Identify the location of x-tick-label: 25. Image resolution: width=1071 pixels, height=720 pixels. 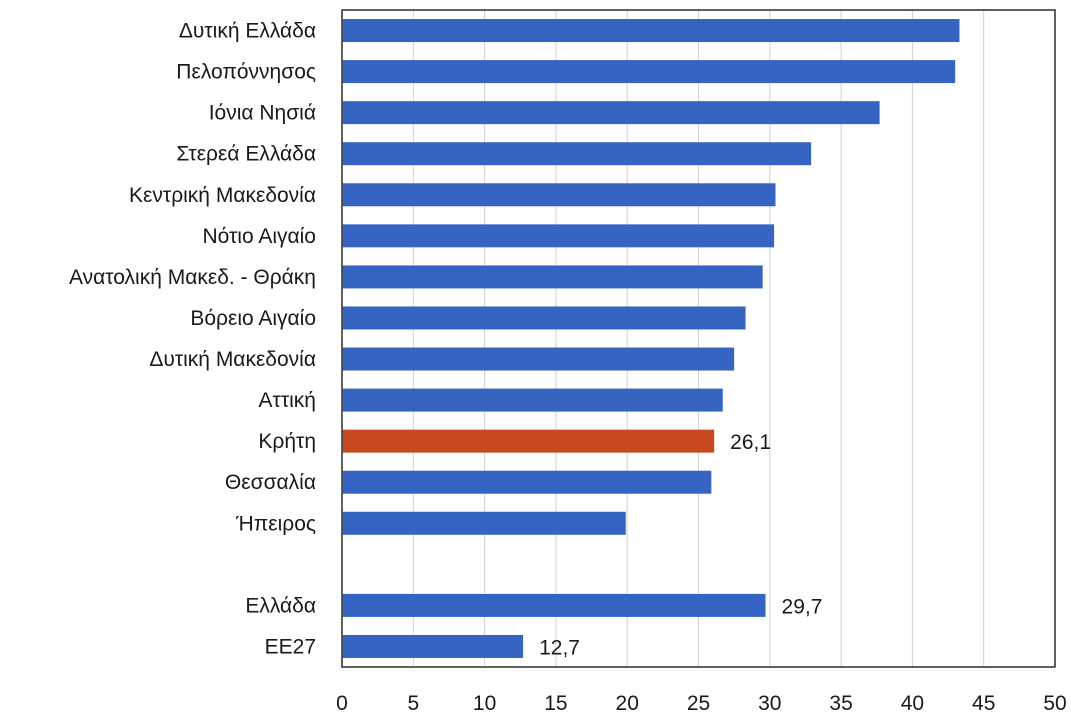
(698, 703).